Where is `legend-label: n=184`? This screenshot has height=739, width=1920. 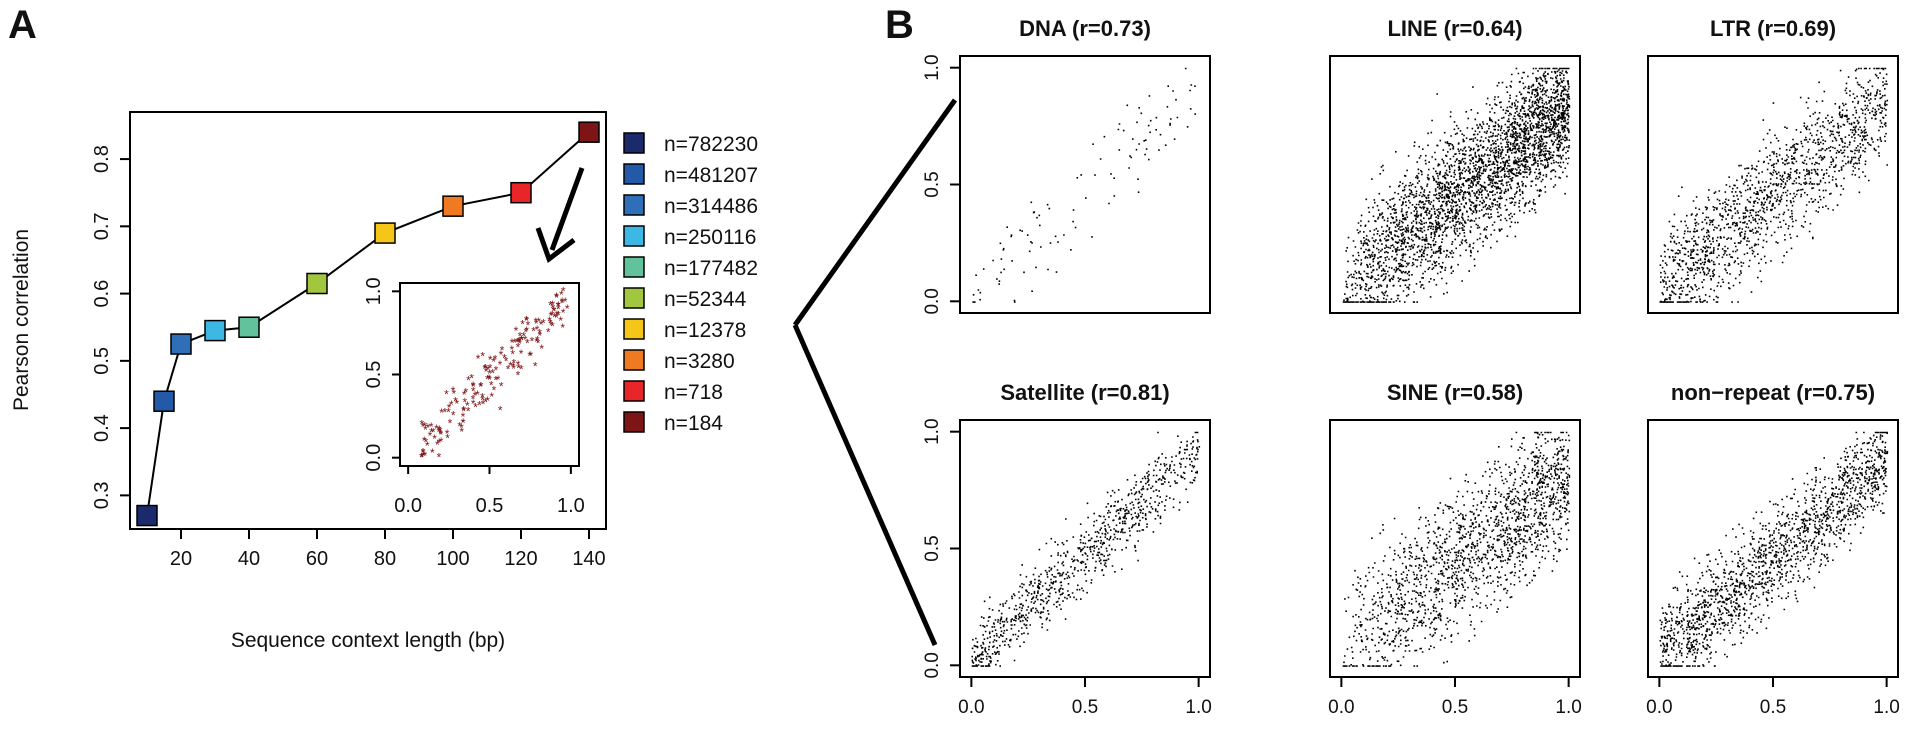 legend-label: n=184 is located at coordinates (693, 423).